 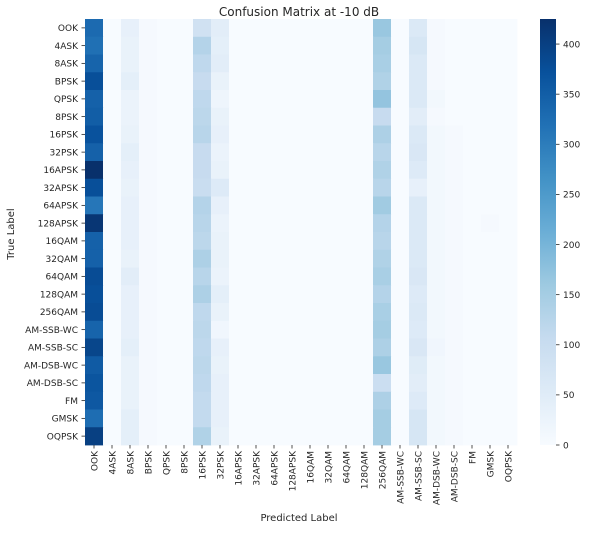 I want to click on colorbar, so click(x=548, y=232).